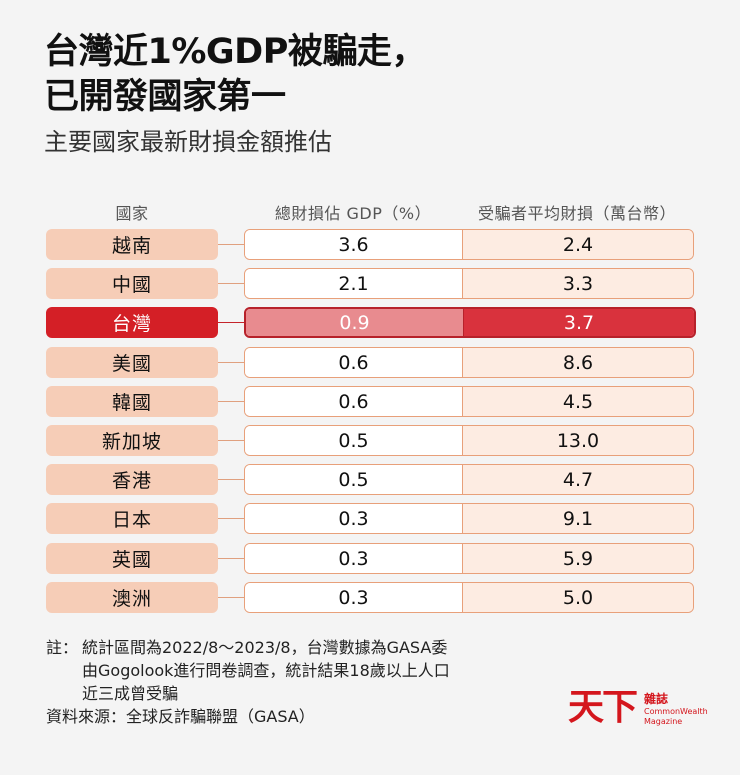  What do you see at coordinates (132, 440) in the screenshot?
I see `country-label: 新加坡` at bounding box center [132, 440].